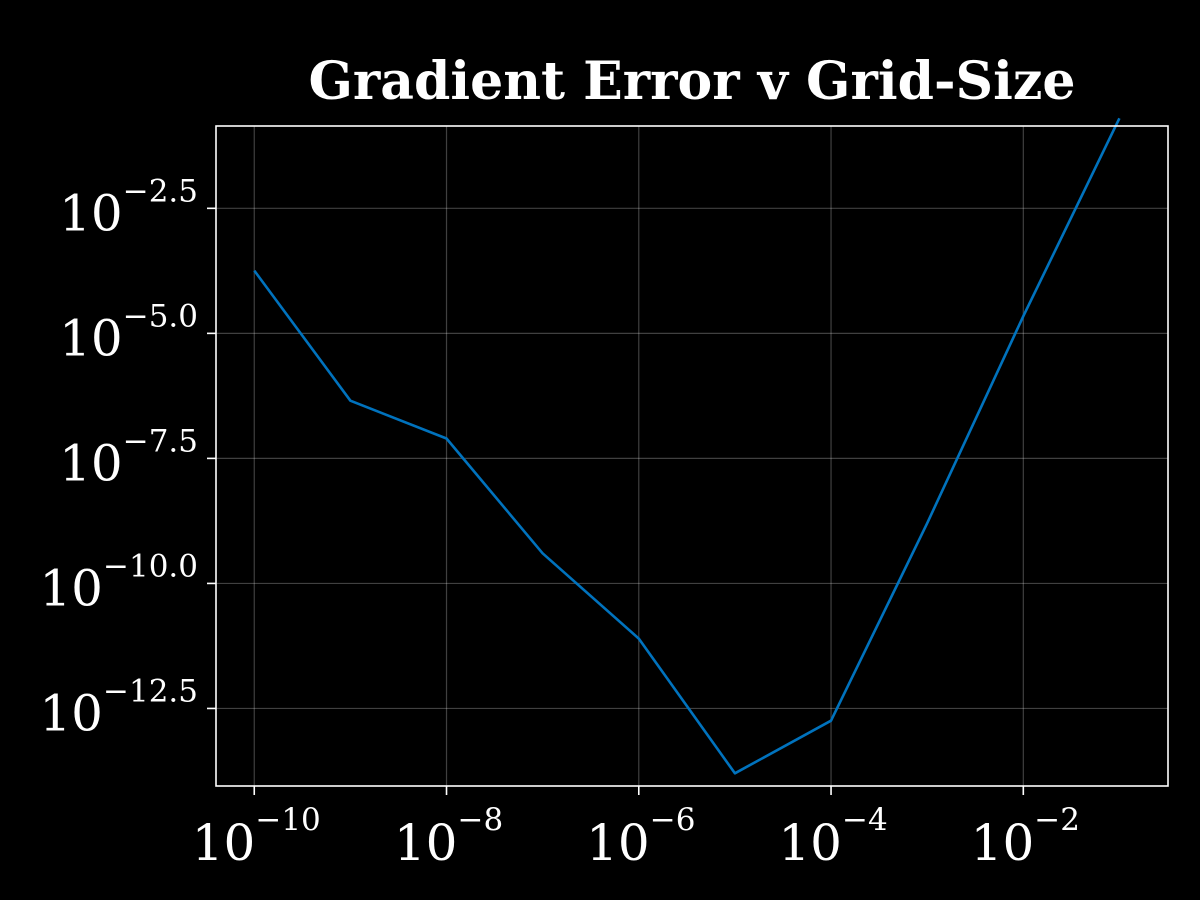  I want to click on x-tick-label: 10⁻⁴, so click(832, 837).